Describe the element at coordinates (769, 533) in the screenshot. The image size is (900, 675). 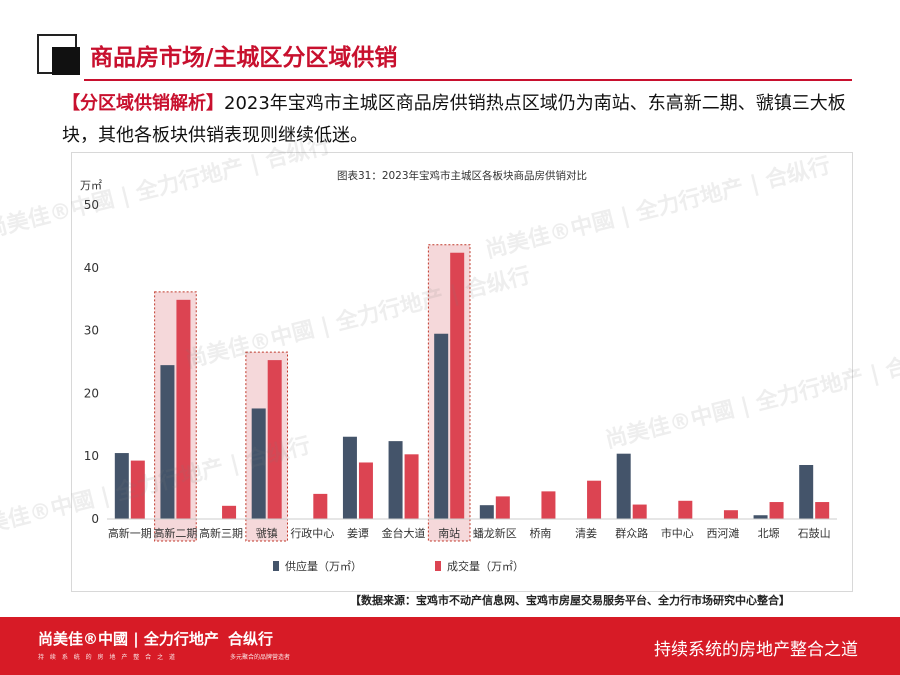
I see `x-tick-label: 北塬` at that location.